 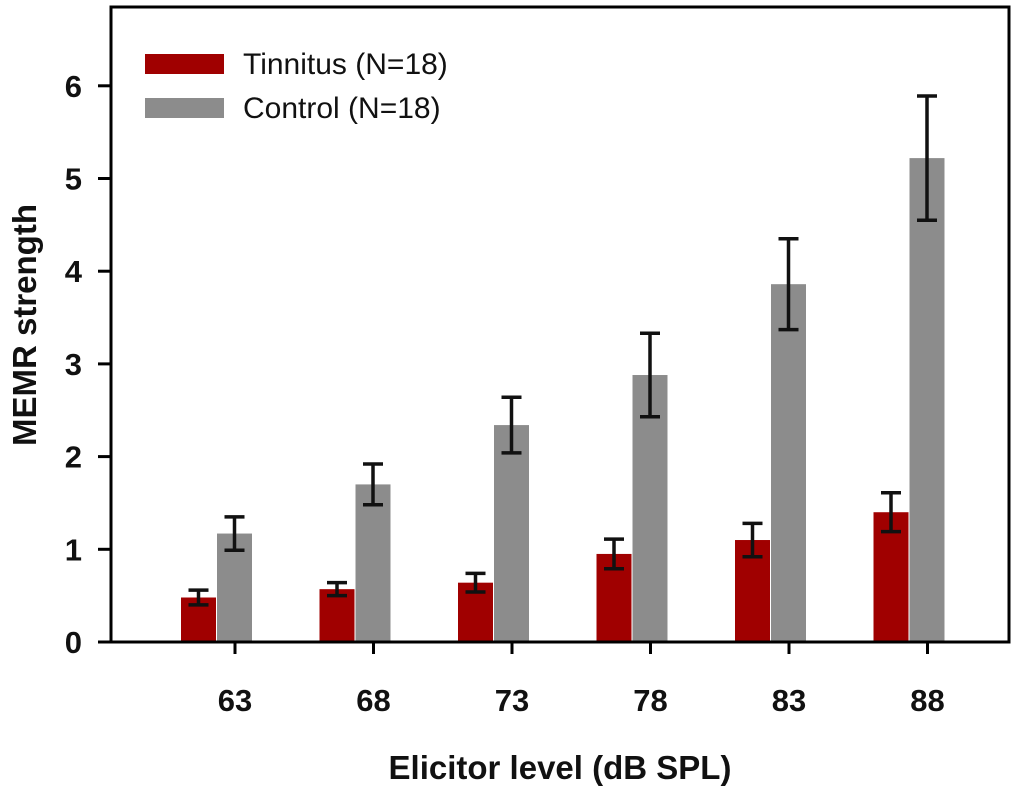 What do you see at coordinates (296, 86) in the screenshot?
I see `legend: Tinnitus (N=18) Control (N=18)` at bounding box center [296, 86].